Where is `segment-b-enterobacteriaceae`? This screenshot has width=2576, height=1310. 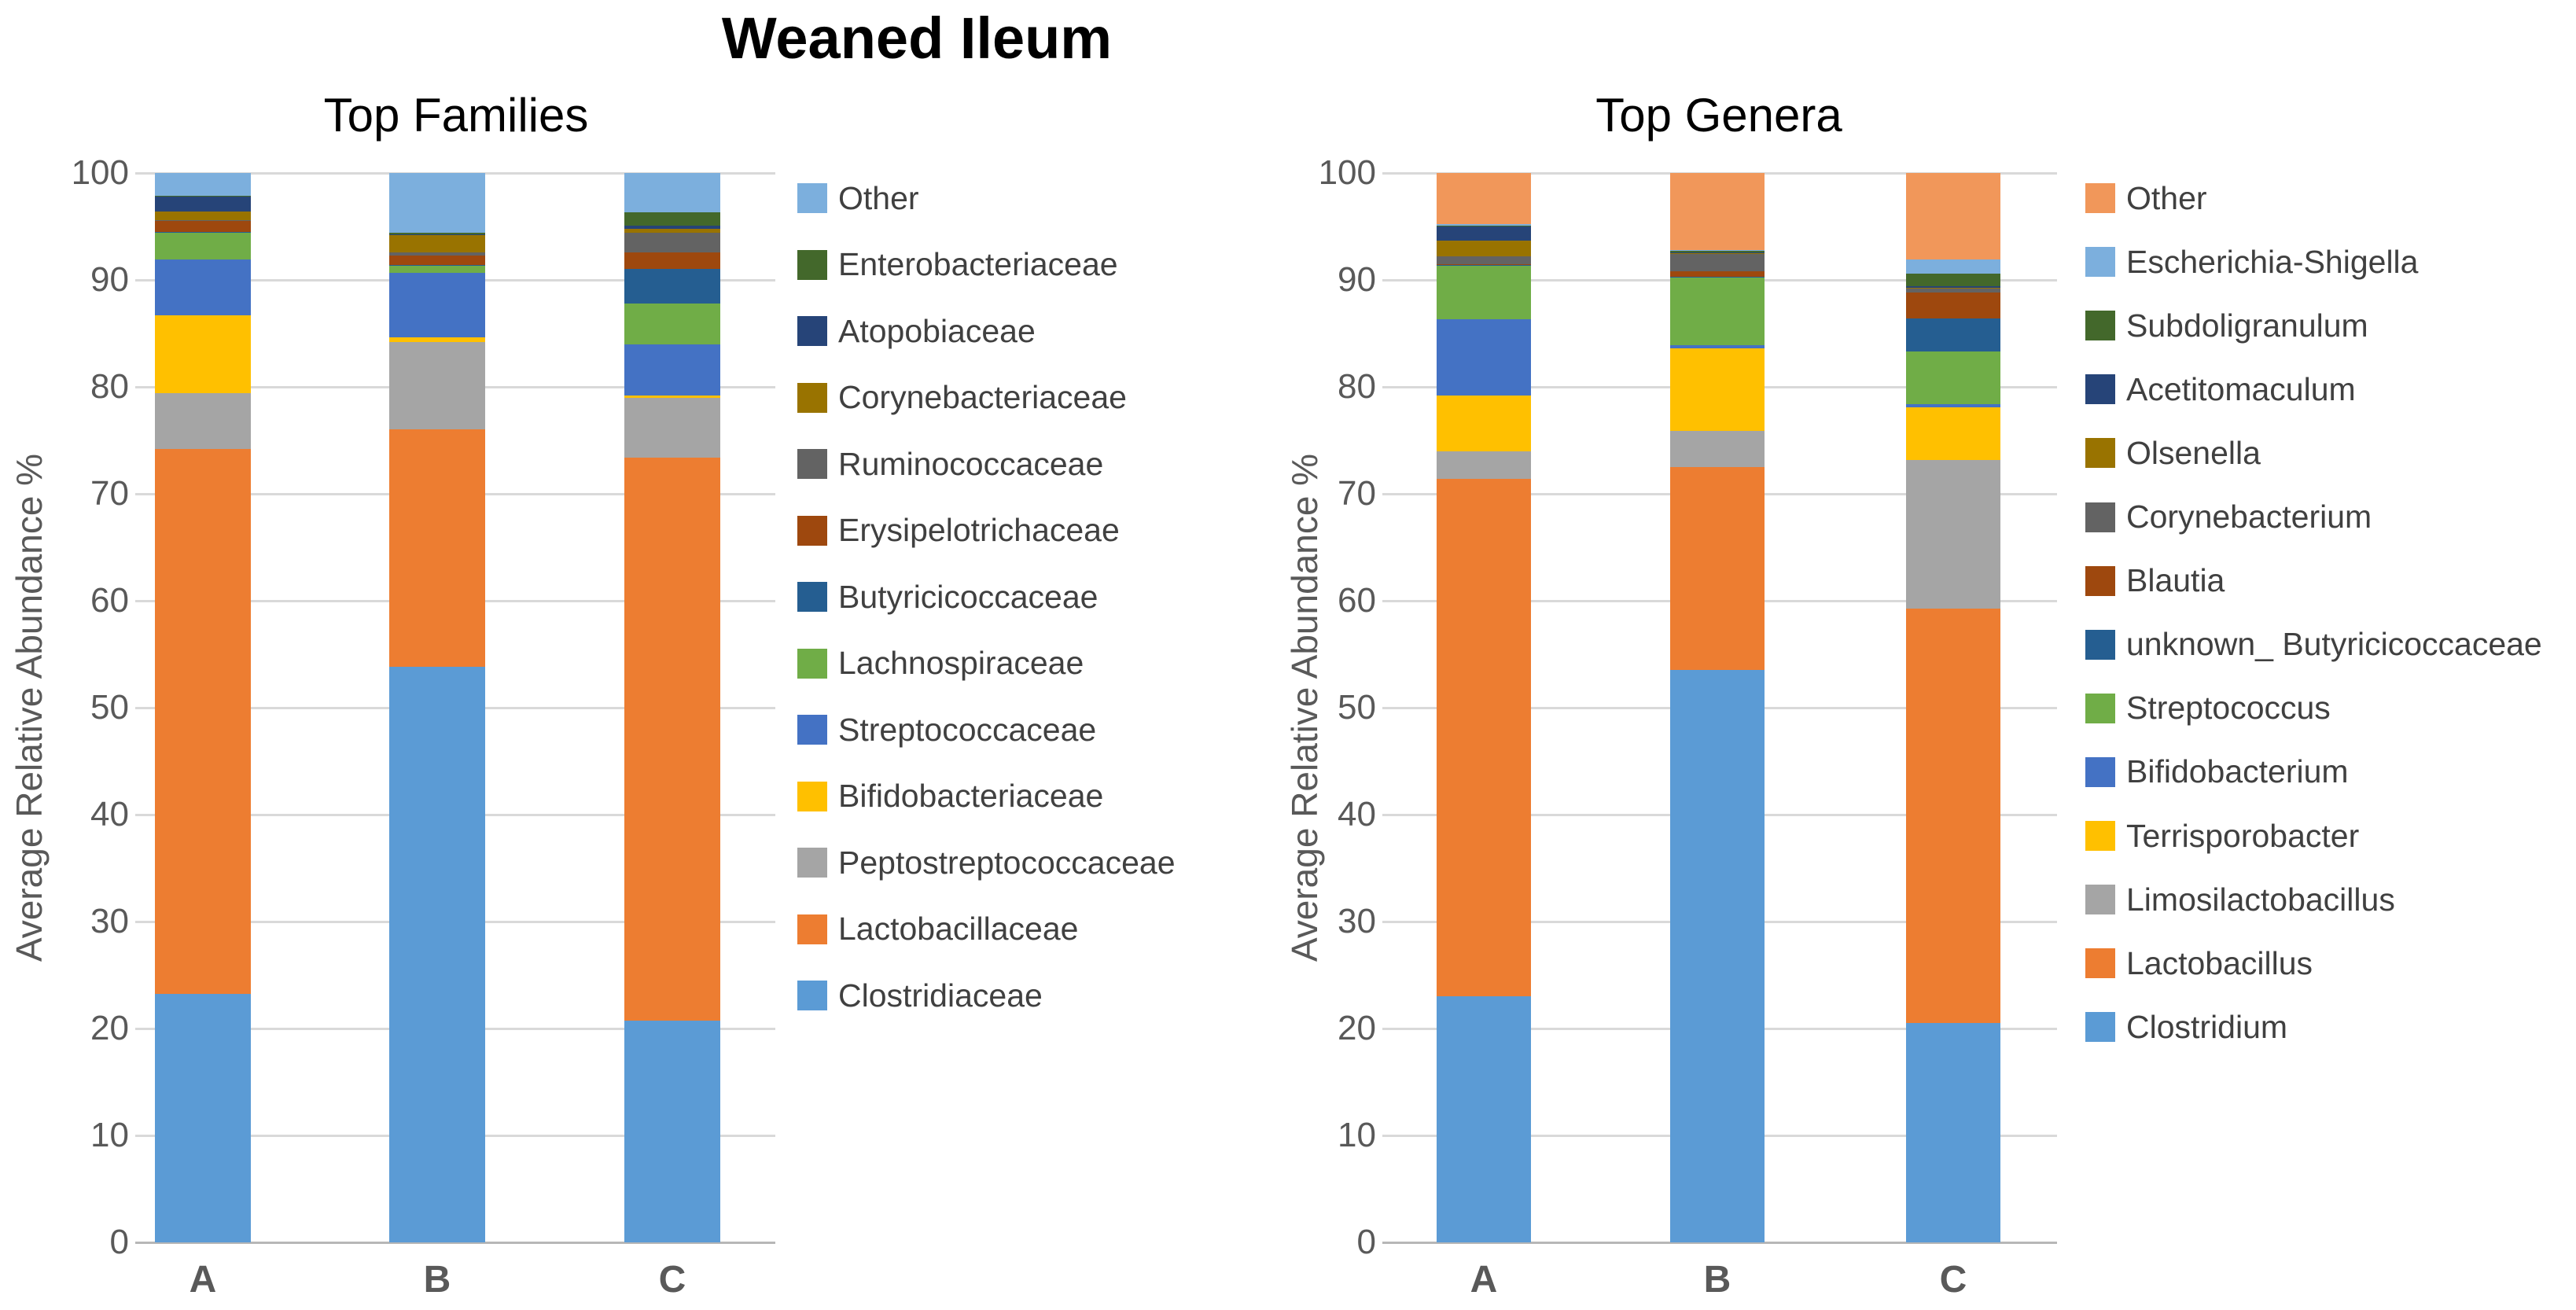 segment-b-enterobacteriaceae is located at coordinates (437, 233).